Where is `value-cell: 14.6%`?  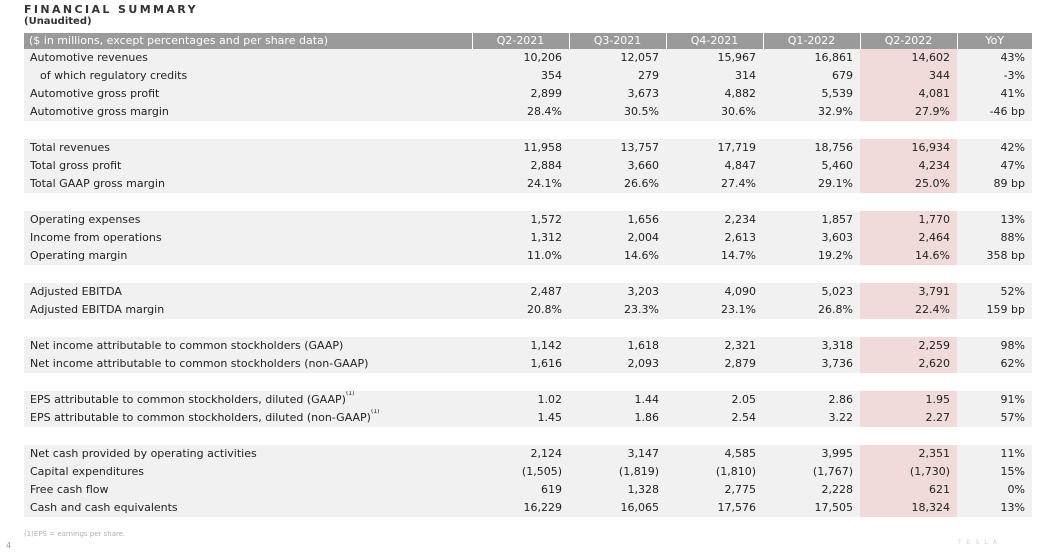 value-cell: 14.6% is located at coordinates (617, 256).